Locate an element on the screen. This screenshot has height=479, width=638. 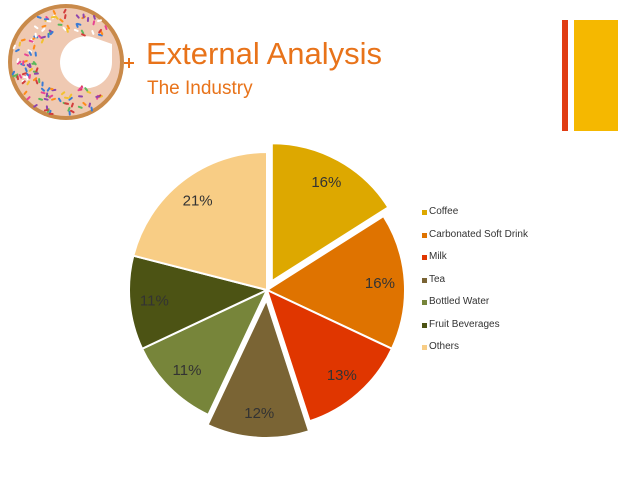
accent-bar-red is located at coordinates (565, 75).